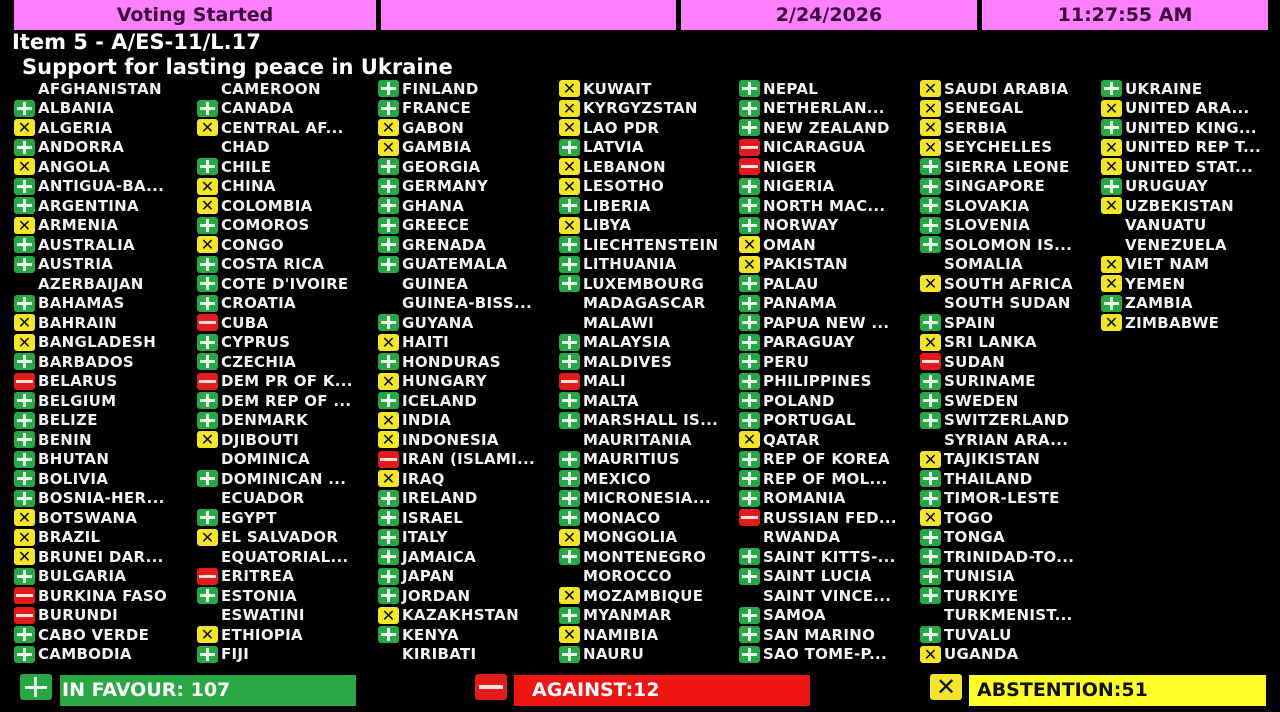  What do you see at coordinates (73, 478) in the screenshot?
I see `country-name: BOLIVIA` at bounding box center [73, 478].